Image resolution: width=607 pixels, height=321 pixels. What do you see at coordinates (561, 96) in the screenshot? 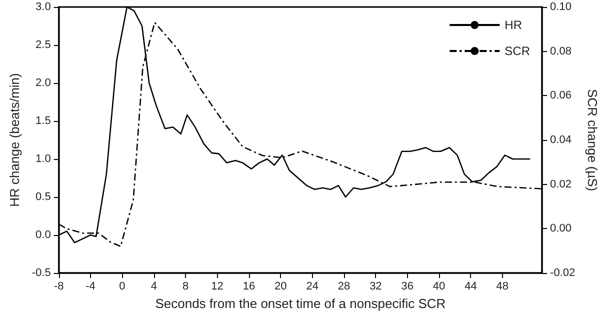
I see `y2-tick-label: 0.06` at bounding box center [561, 96].